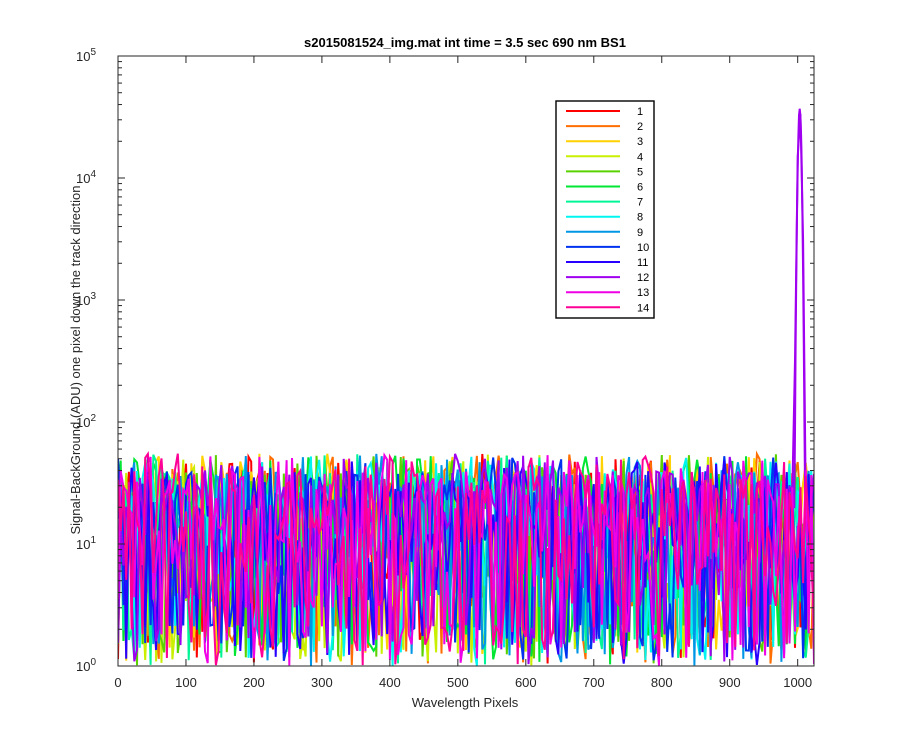 The height and width of the screenshot is (750, 900). What do you see at coordinates (465, 702) in the screenshot?
I see `x-axis-label: Wavelength Pixels` at bounding box center [465, 702].